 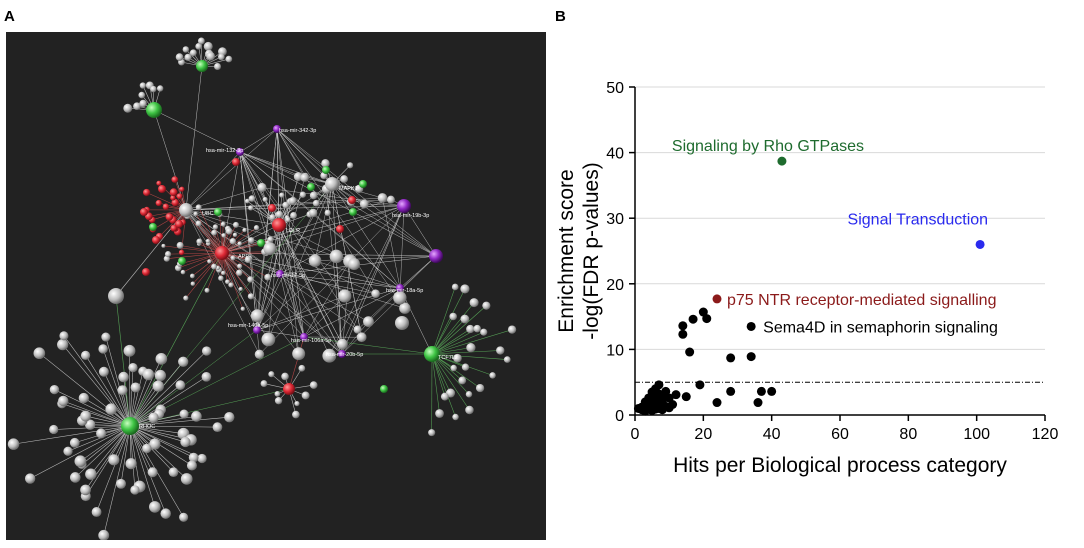 What do you see at coordinates (703, 434) in the screenshot?
I see `x-tick-label: 20` at bounding box center [703, 434].